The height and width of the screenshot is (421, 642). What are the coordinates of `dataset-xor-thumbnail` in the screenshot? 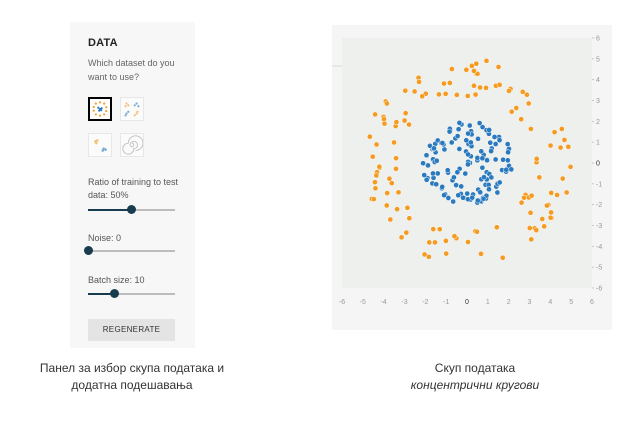 It's located at (132, 109).